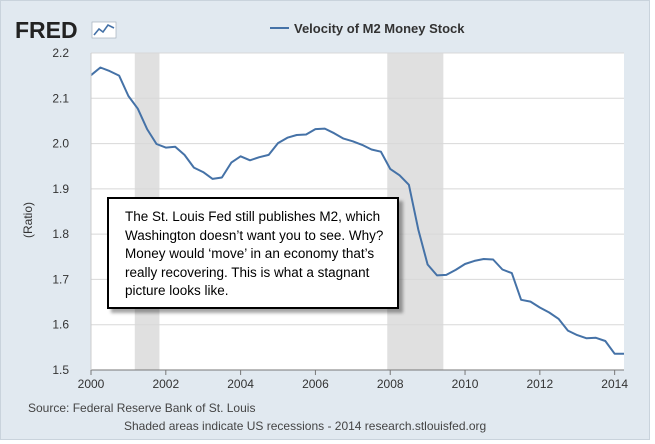 This screenshot has height=444, width=655. Describe the element at coordinates (539, 384) in the screenshot. I see `x-tick-label: 2012` at that location.